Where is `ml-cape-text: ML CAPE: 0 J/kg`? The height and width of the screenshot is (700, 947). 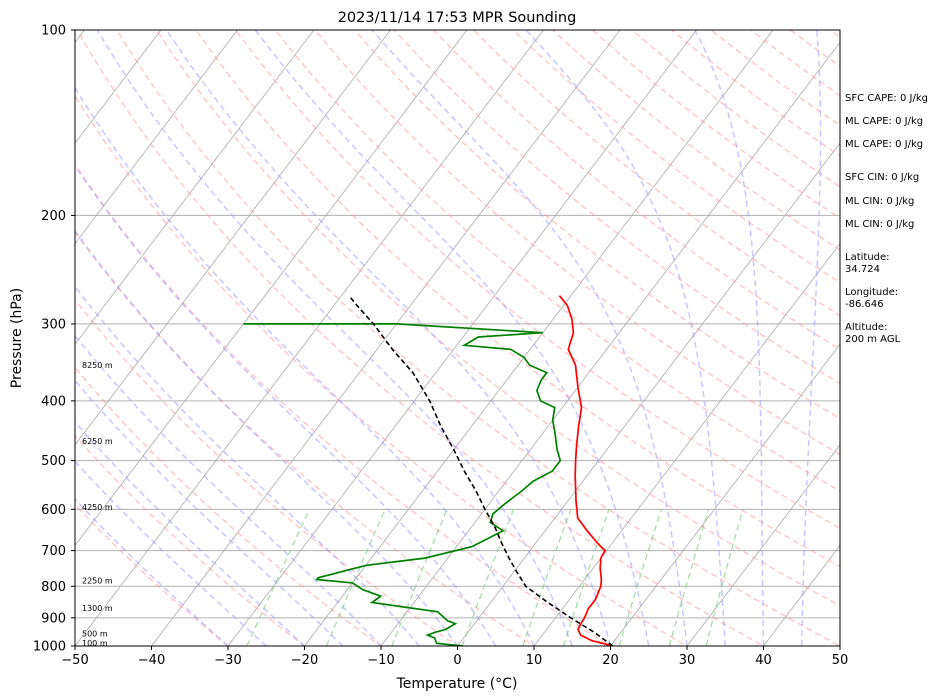 ml-cape-text: ML CAPE: 0 J/kg is located at coordinates (884, 121).